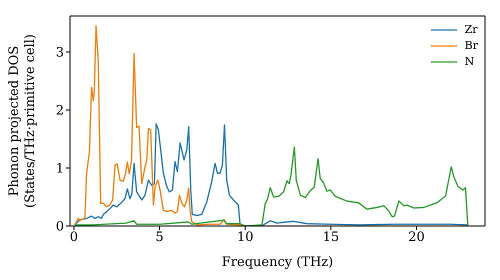 The height and width of the screenshot is (280, 500). Describe the element at coordinates (159, 238) in the screenshot. I see `x-tick-label: 5` at that location.